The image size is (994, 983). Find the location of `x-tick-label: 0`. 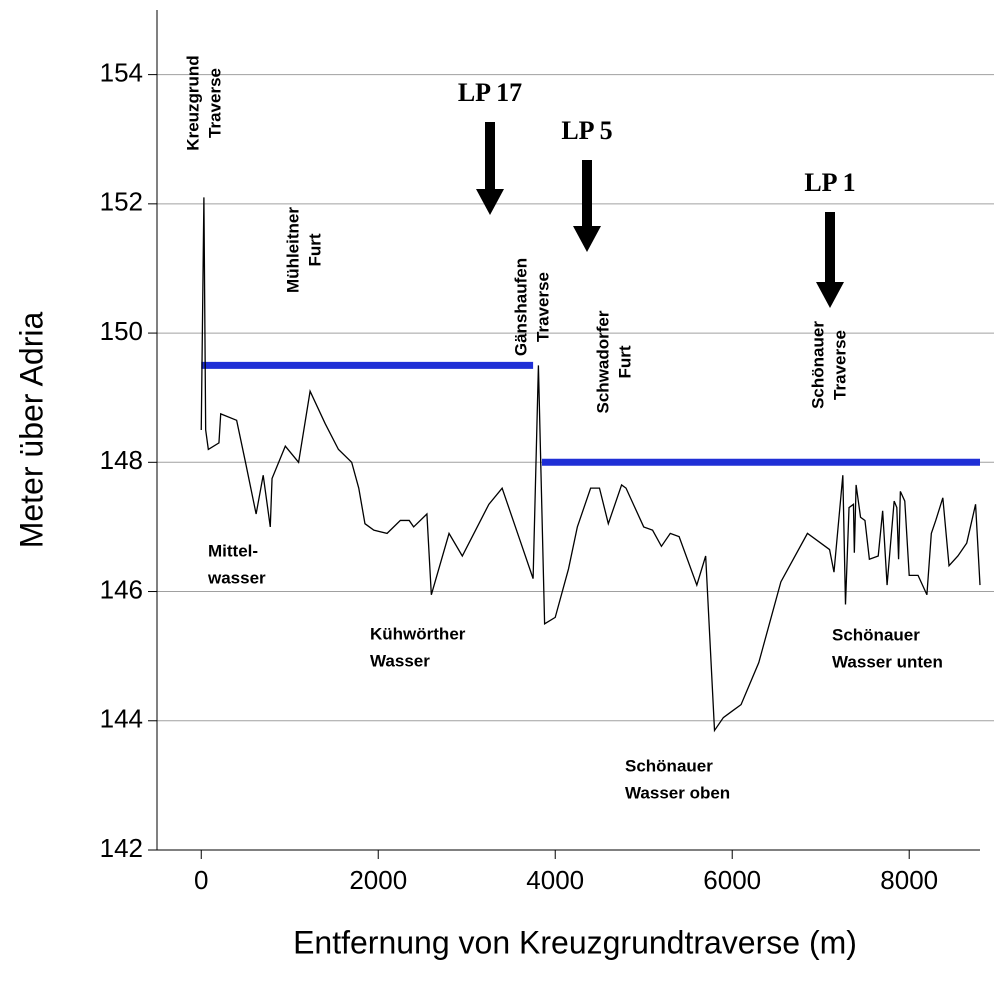

x-tick-label: 0 is located at coordinates (201, 880).